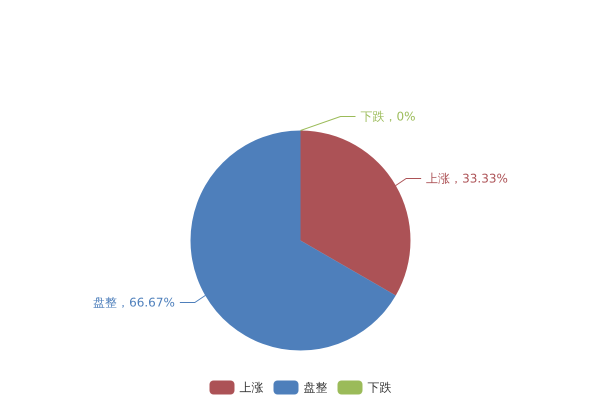 The image size is (600, 400). I want to click on data-label: 盘整，66.67%, so click(134, 303).